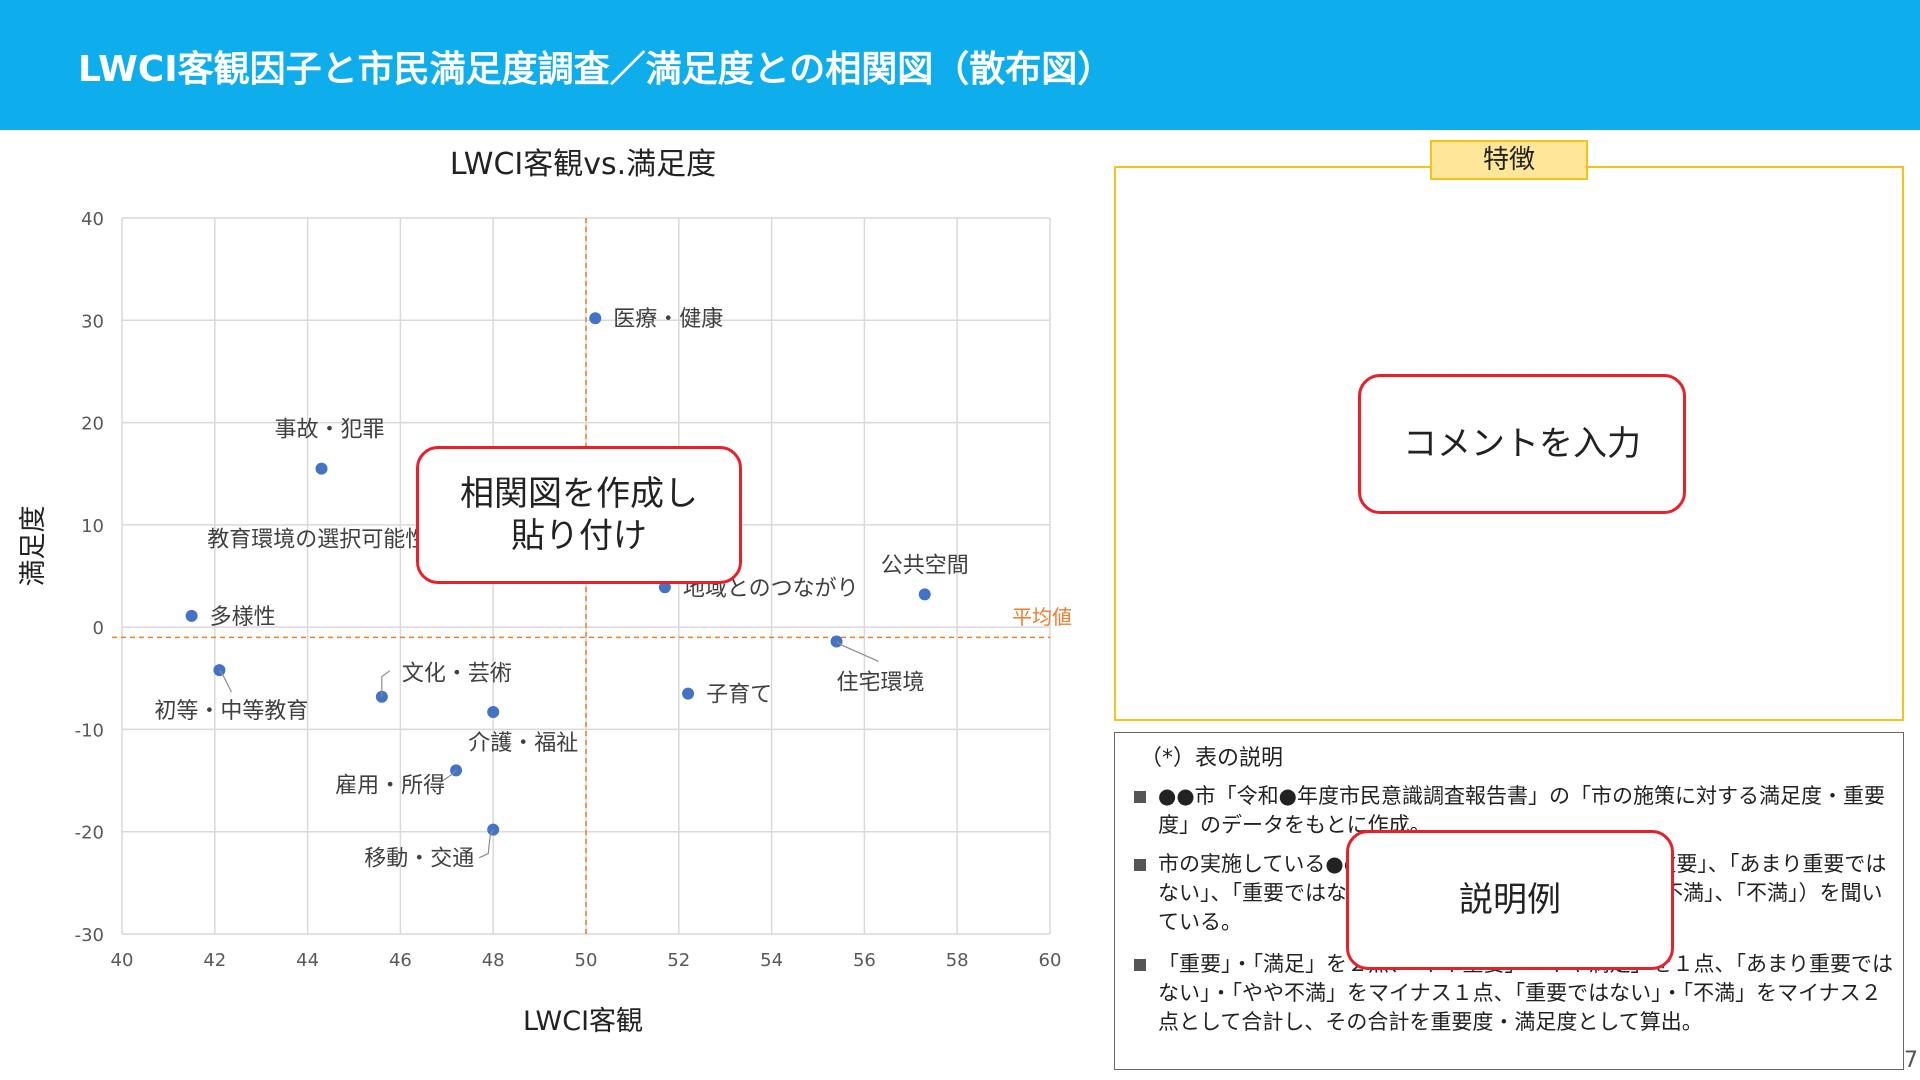  I want to click on comment-callout-text: コメントを入力, so click(1522, 443).